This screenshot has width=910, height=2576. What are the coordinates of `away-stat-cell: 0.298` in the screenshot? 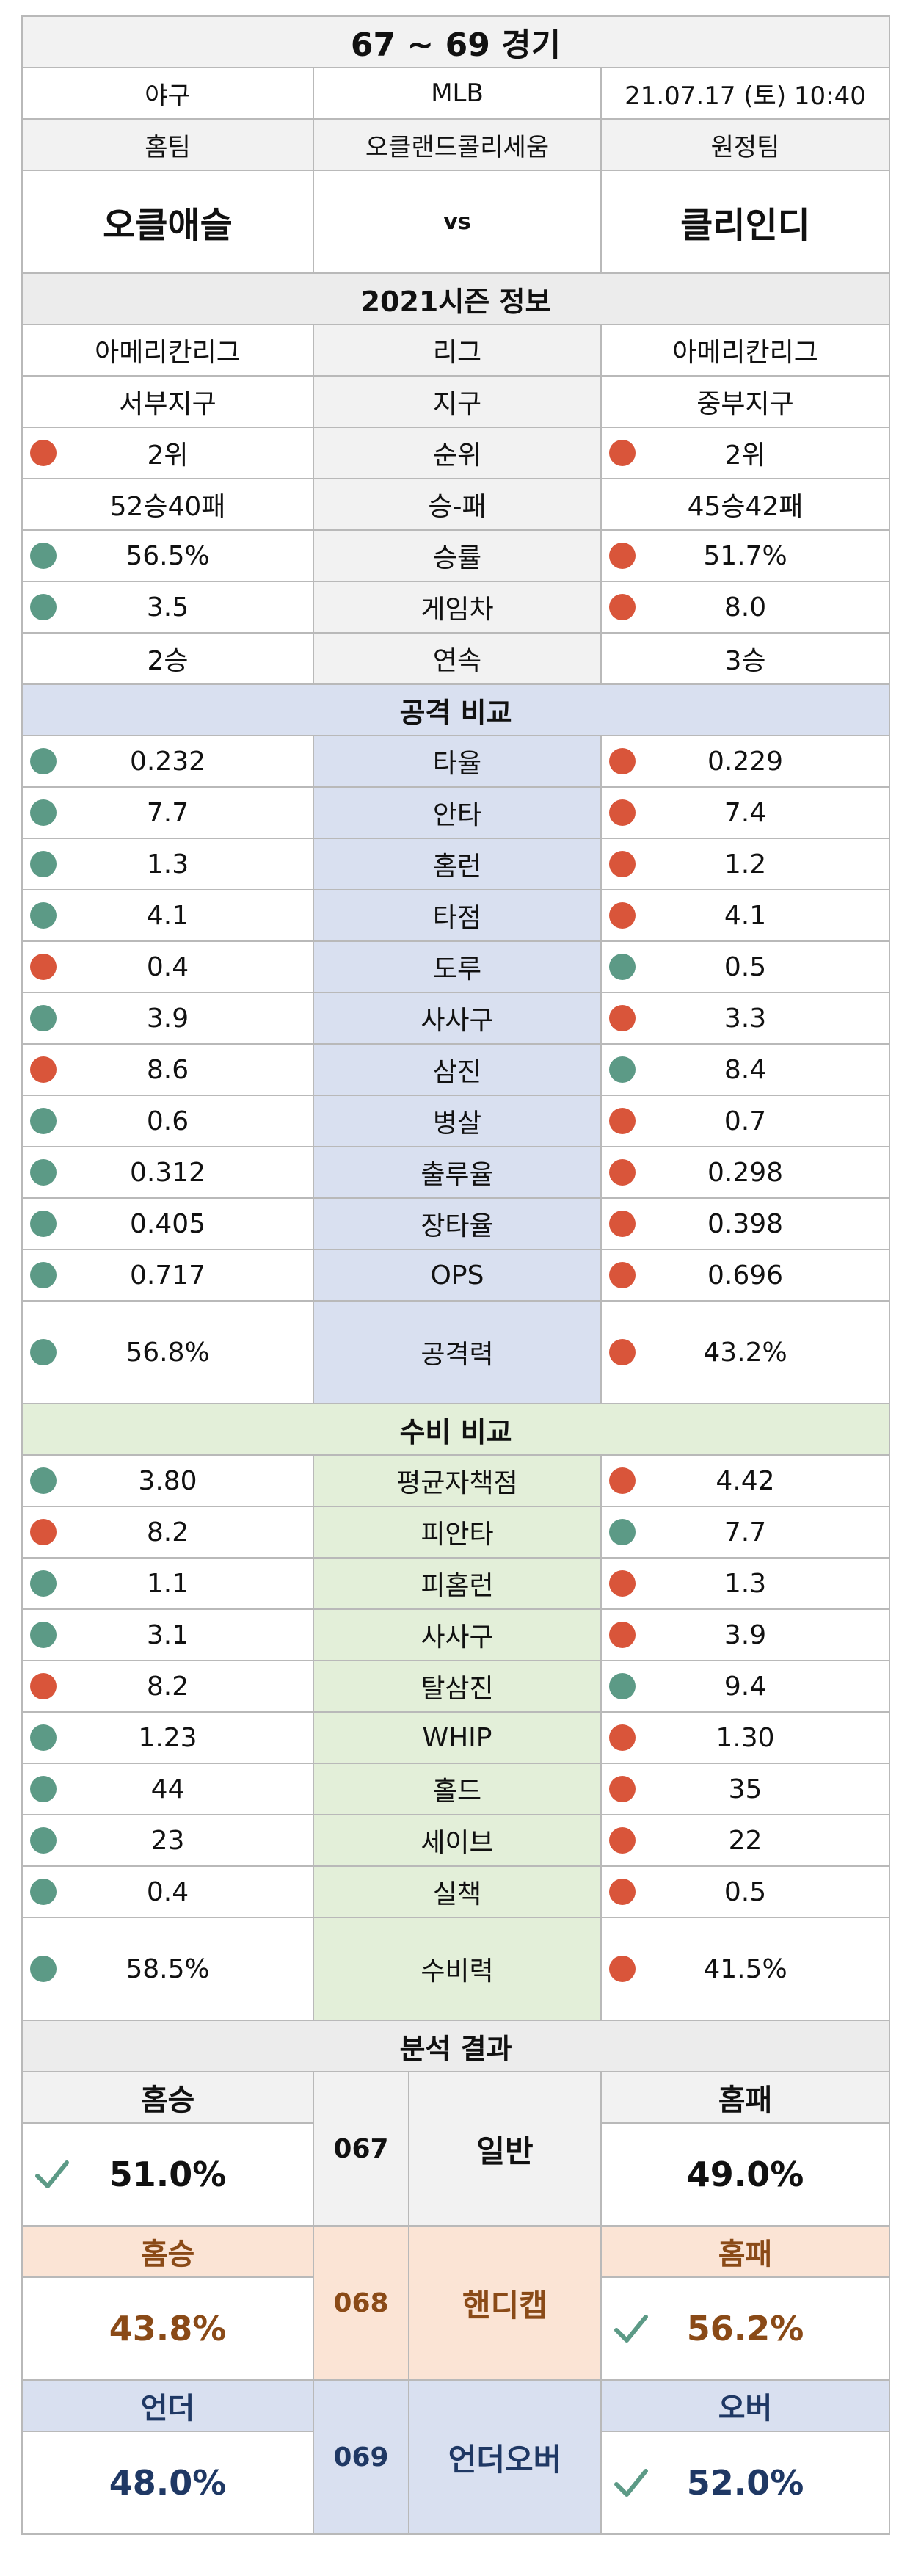 It's located at (745, 1173).